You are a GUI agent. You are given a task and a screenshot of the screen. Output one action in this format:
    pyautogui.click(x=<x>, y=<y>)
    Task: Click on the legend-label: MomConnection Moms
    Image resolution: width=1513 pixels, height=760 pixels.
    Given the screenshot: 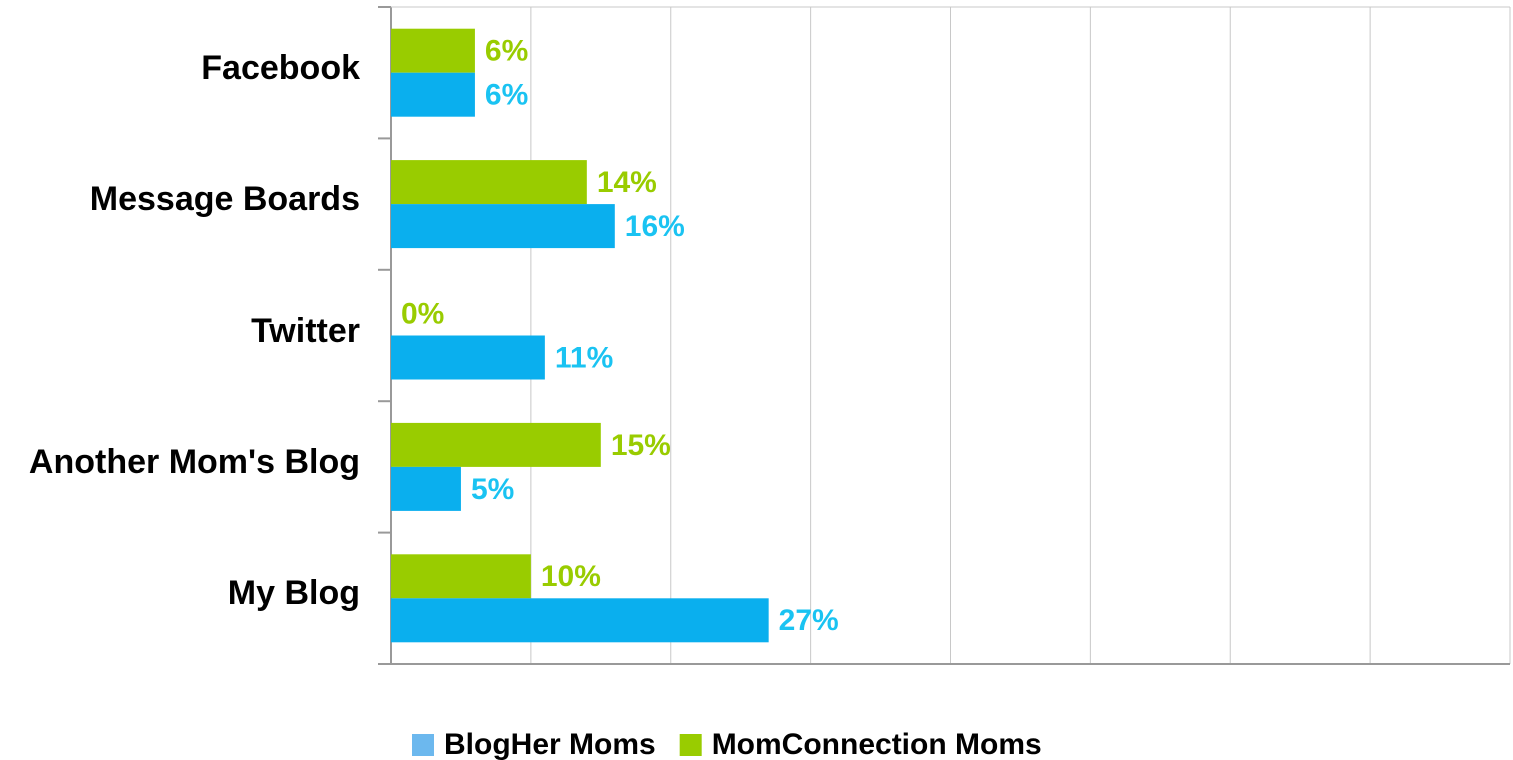 What is the action you would take?
    pyautogui.click(x=877, y=744)
    